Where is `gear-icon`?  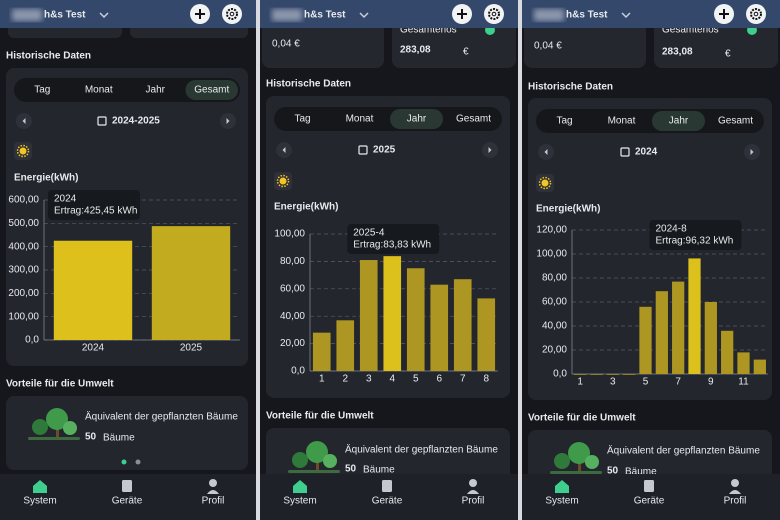 gear-icon is located at coordinates (756, 14).